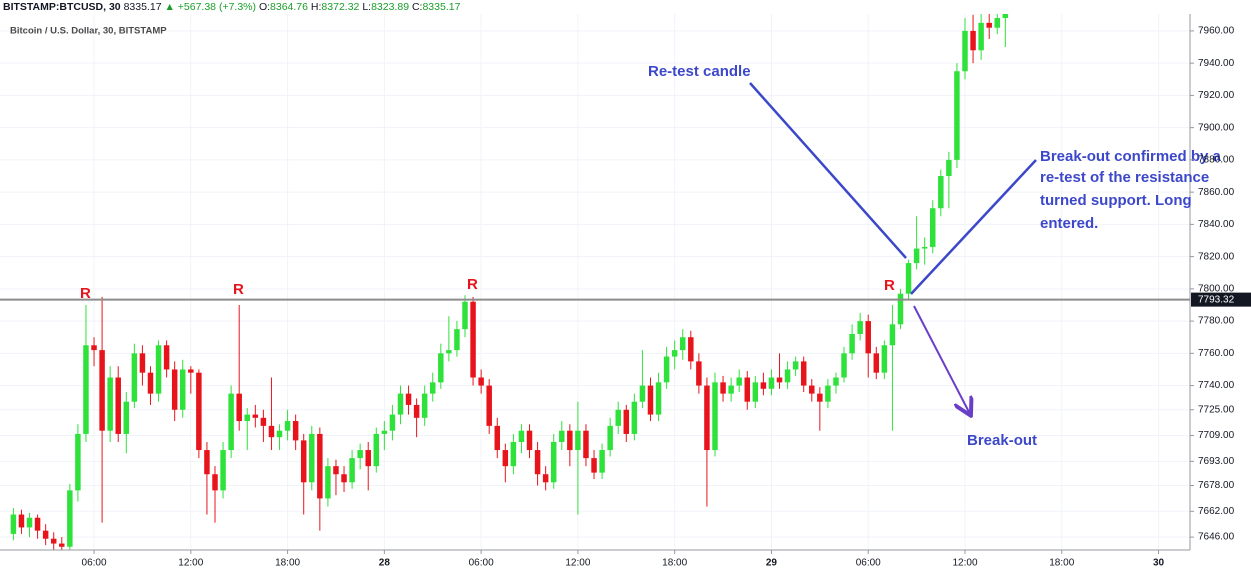 The width and height of the screenshot is (1251, 576). Describe the element at coordinates (367, 7) in the screenshot. I see `l-label: L:` at that location.